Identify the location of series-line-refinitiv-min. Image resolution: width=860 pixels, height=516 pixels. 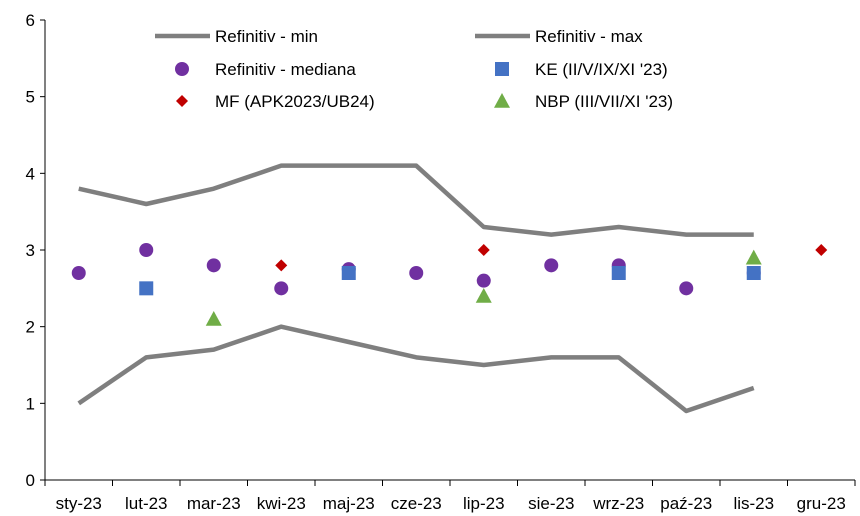
(416, 369).